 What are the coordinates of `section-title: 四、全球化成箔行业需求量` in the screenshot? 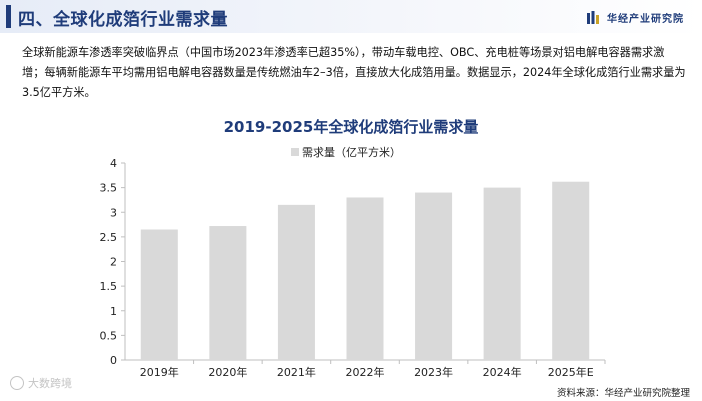 It's located at (123, 20).